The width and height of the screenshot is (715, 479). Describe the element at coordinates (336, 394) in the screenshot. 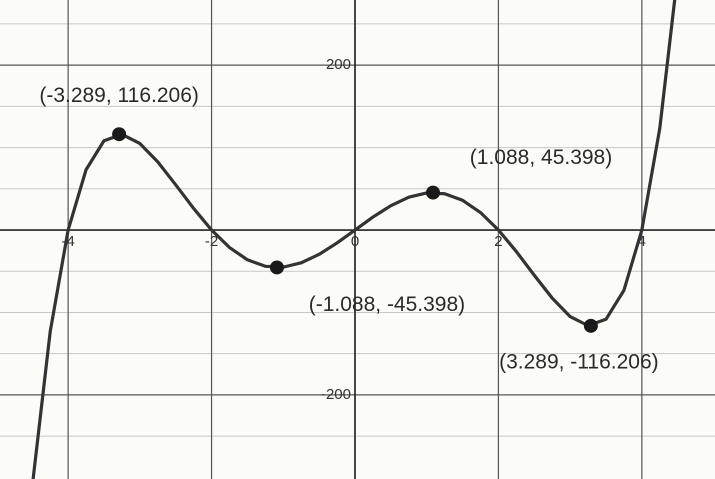

I see `y-tick-label: -200` at that location.